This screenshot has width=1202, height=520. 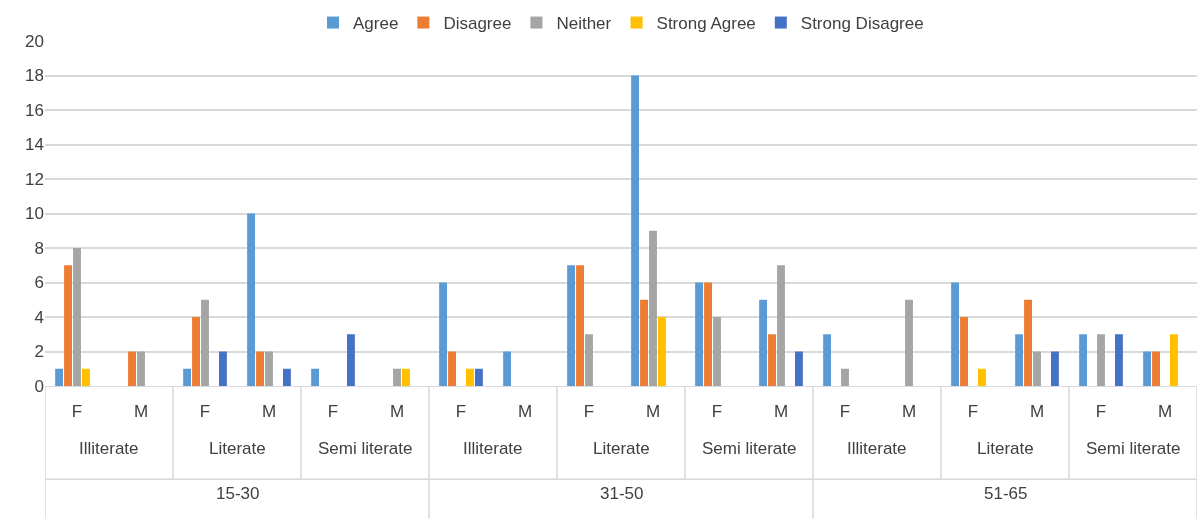 What do you see at coordinates (39, 352) in the screenshot?
I see `y-tick-label: 2` at bounding box center [39, 352].